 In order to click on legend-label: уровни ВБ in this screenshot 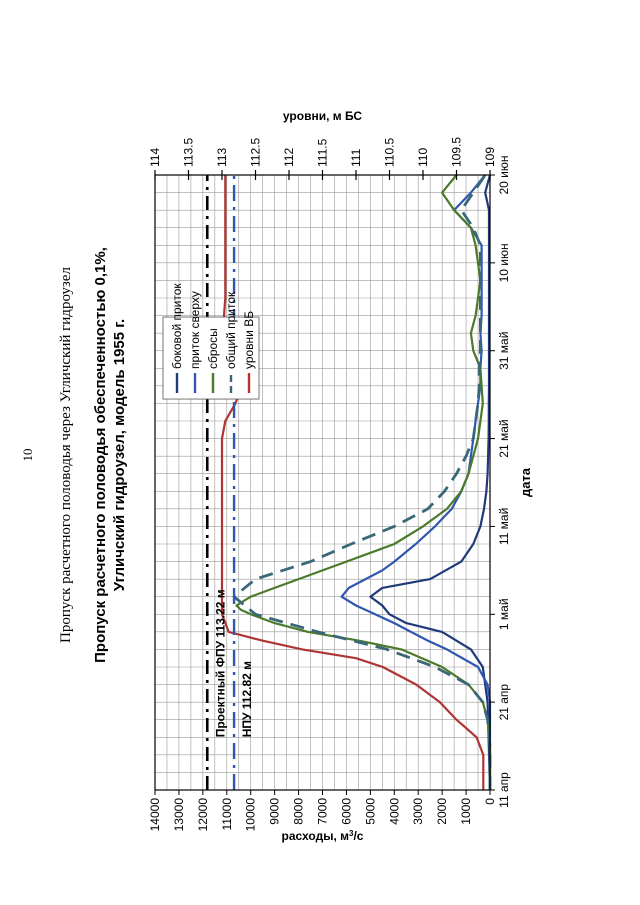, I will do `click(249, 340)`.